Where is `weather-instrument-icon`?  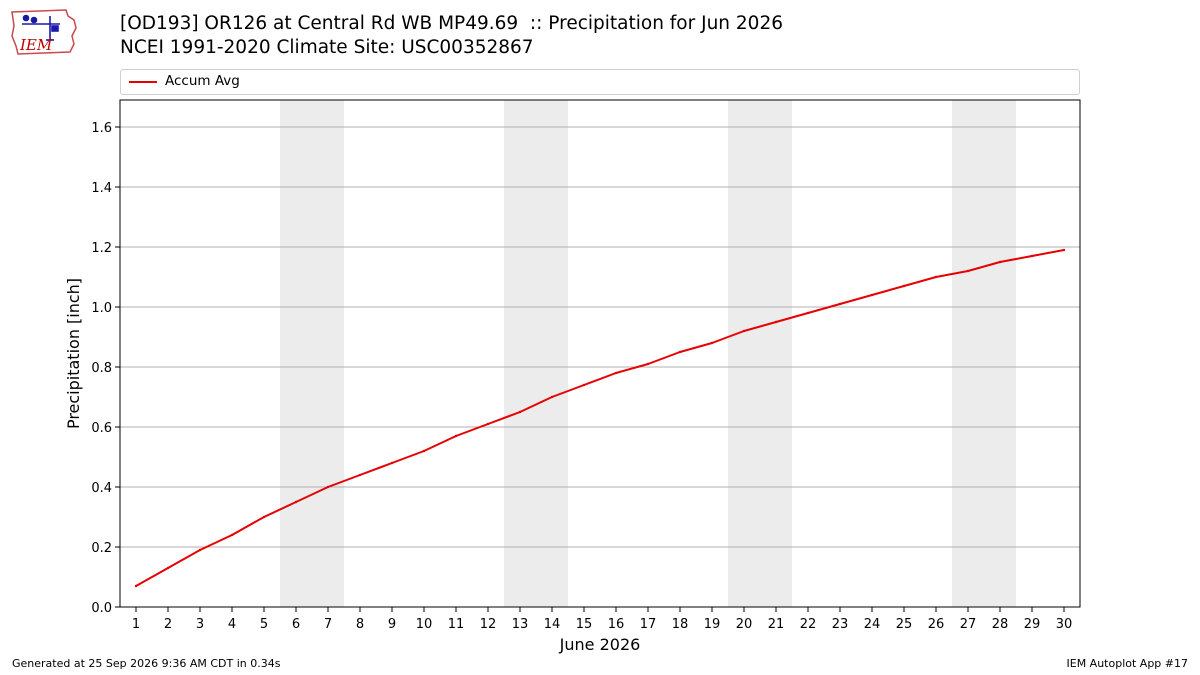
weather-instrument-icon is located at coordinates (41, 27).